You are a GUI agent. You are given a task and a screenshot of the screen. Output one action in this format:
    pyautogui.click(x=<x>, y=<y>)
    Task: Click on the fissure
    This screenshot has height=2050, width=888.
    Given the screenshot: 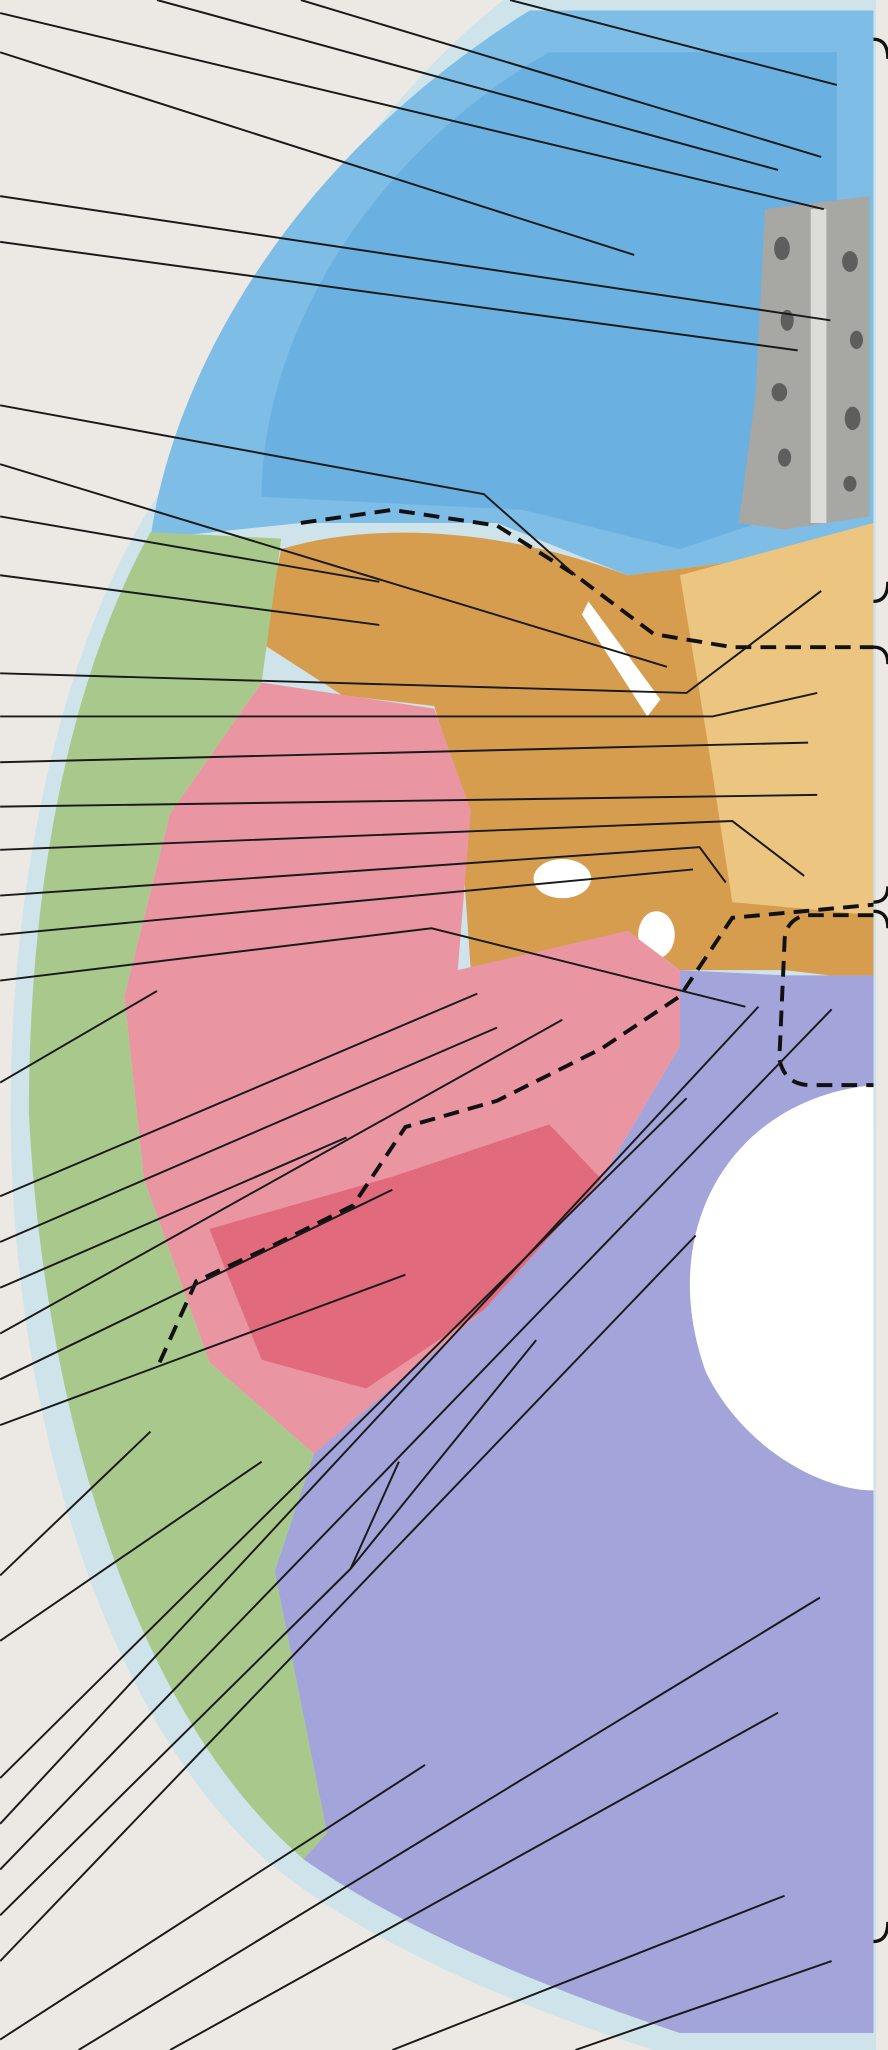 What is the action you would take?
    pyautogui.click(x=621, y=659)
    